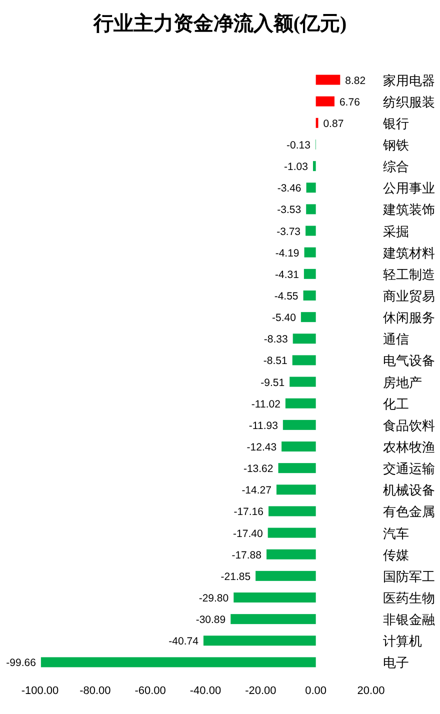 The image size is (440, 714). What do you see at coordinates (402, 382) in the screenshot?
I see `y-tick-label: 房地产` at bounding box center [402, 382].